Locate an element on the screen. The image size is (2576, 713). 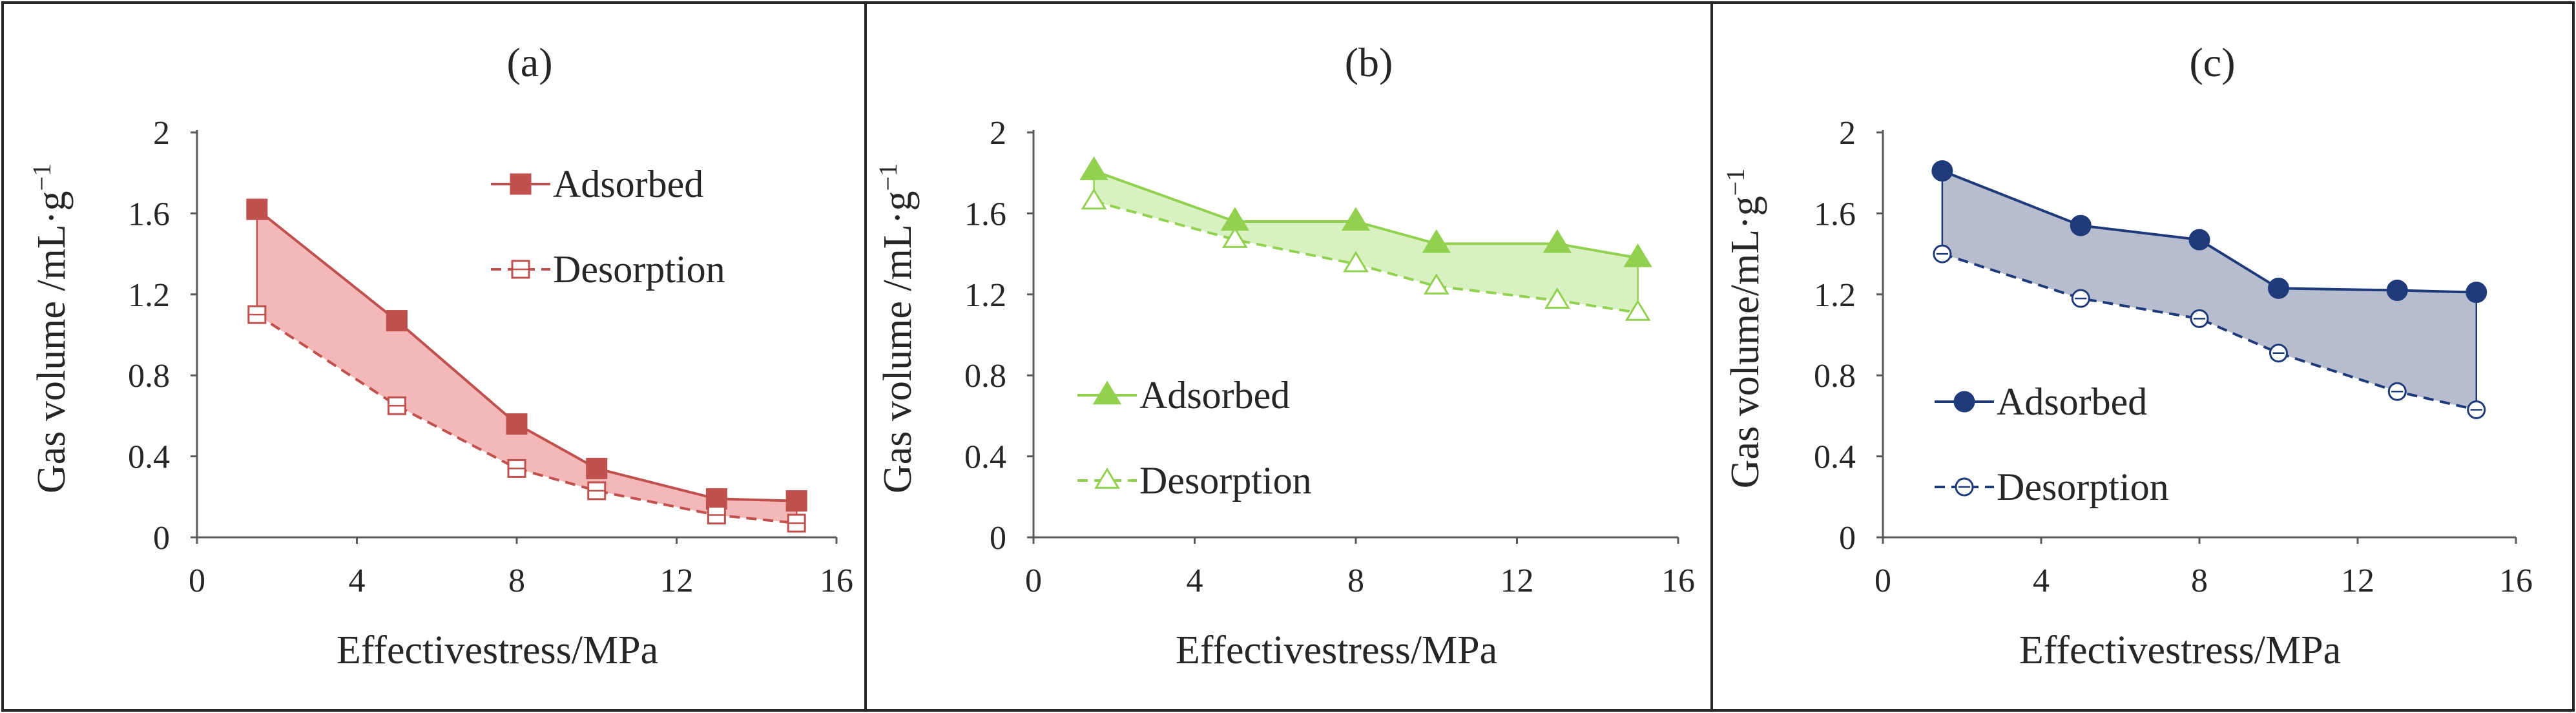
y-axis-title-main: Gas volume/mL·g is located at coordinates (1745, 342).